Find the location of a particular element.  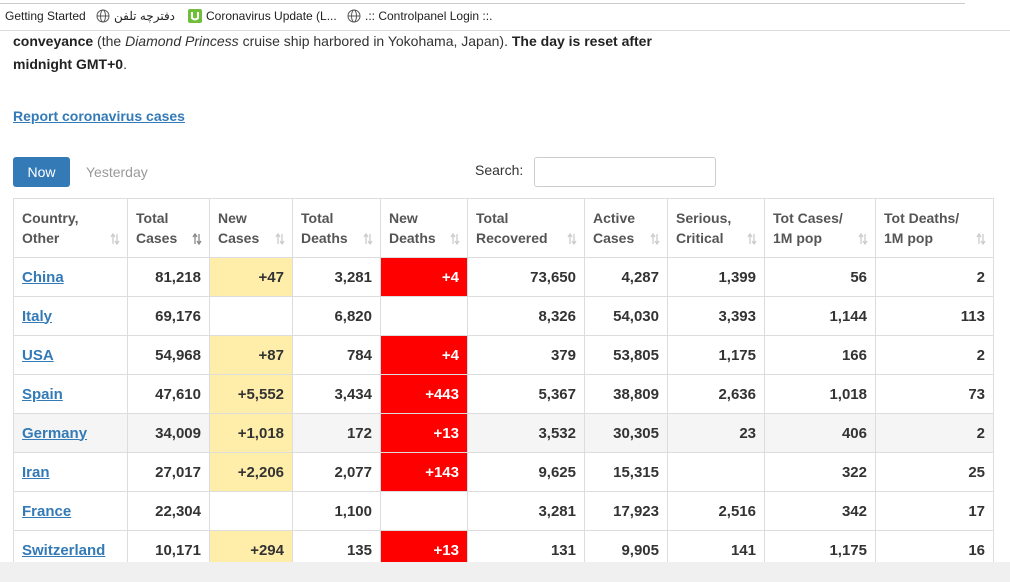

column-header: Country, Other is located at coordinates (70, 228).